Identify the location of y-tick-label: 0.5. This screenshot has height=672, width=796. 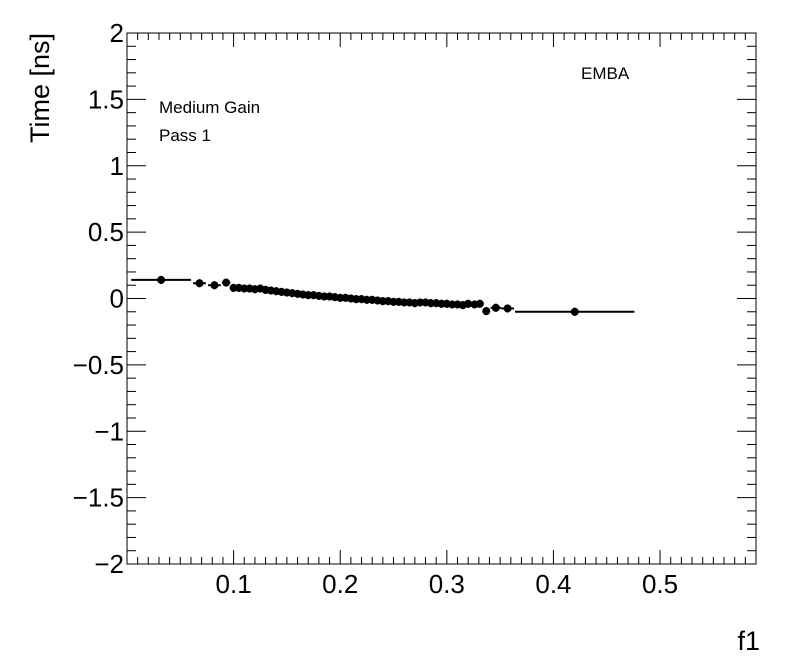
(106, 232).